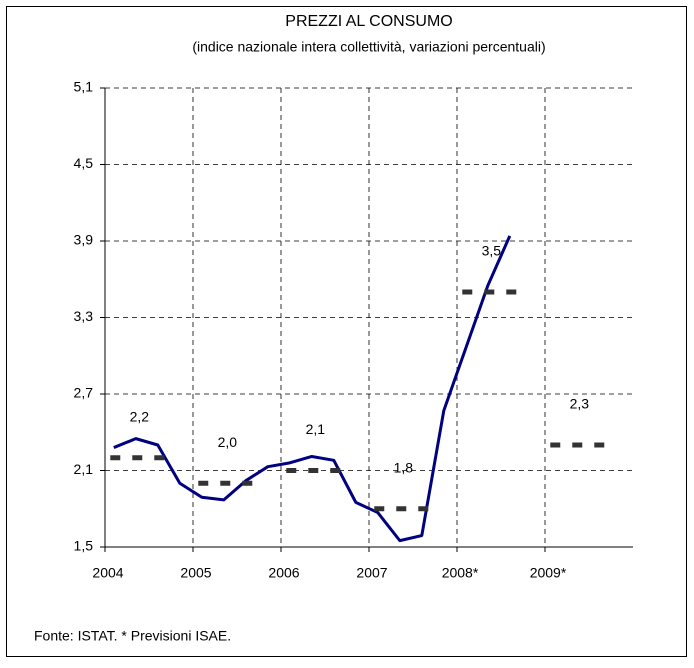  I want to click on data-label: 2,2, so click(140, 416).